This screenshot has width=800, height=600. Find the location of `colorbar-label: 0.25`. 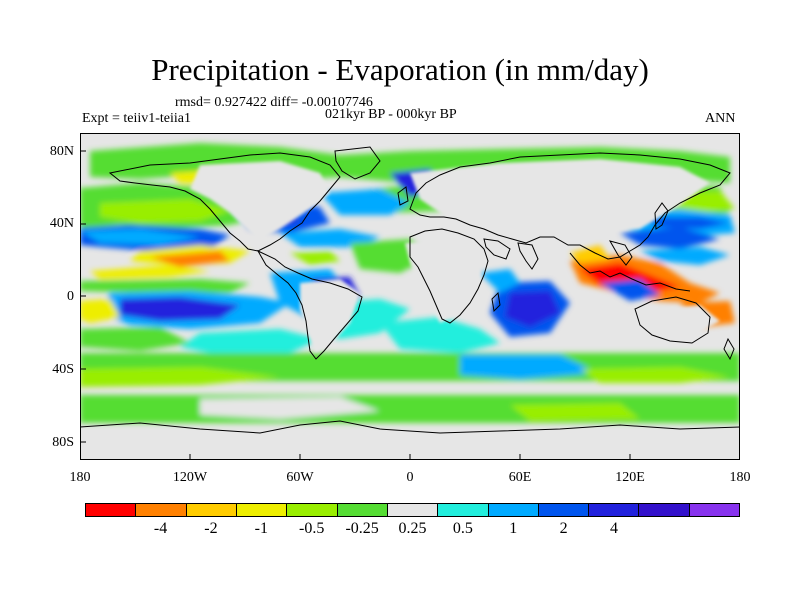

colorbar-label: 0.25 is located at coordinates (412, 528).